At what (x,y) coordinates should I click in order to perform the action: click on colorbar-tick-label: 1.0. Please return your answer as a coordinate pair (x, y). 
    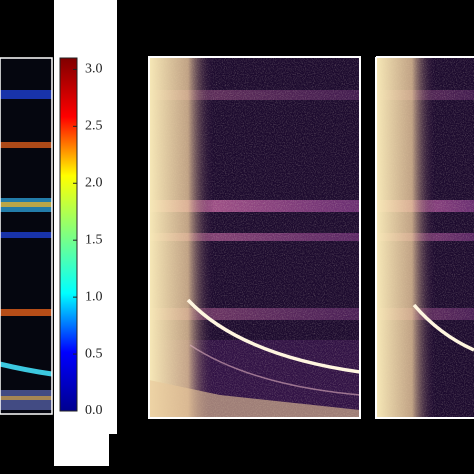
    Looking at the image, I should click on (94, 296).